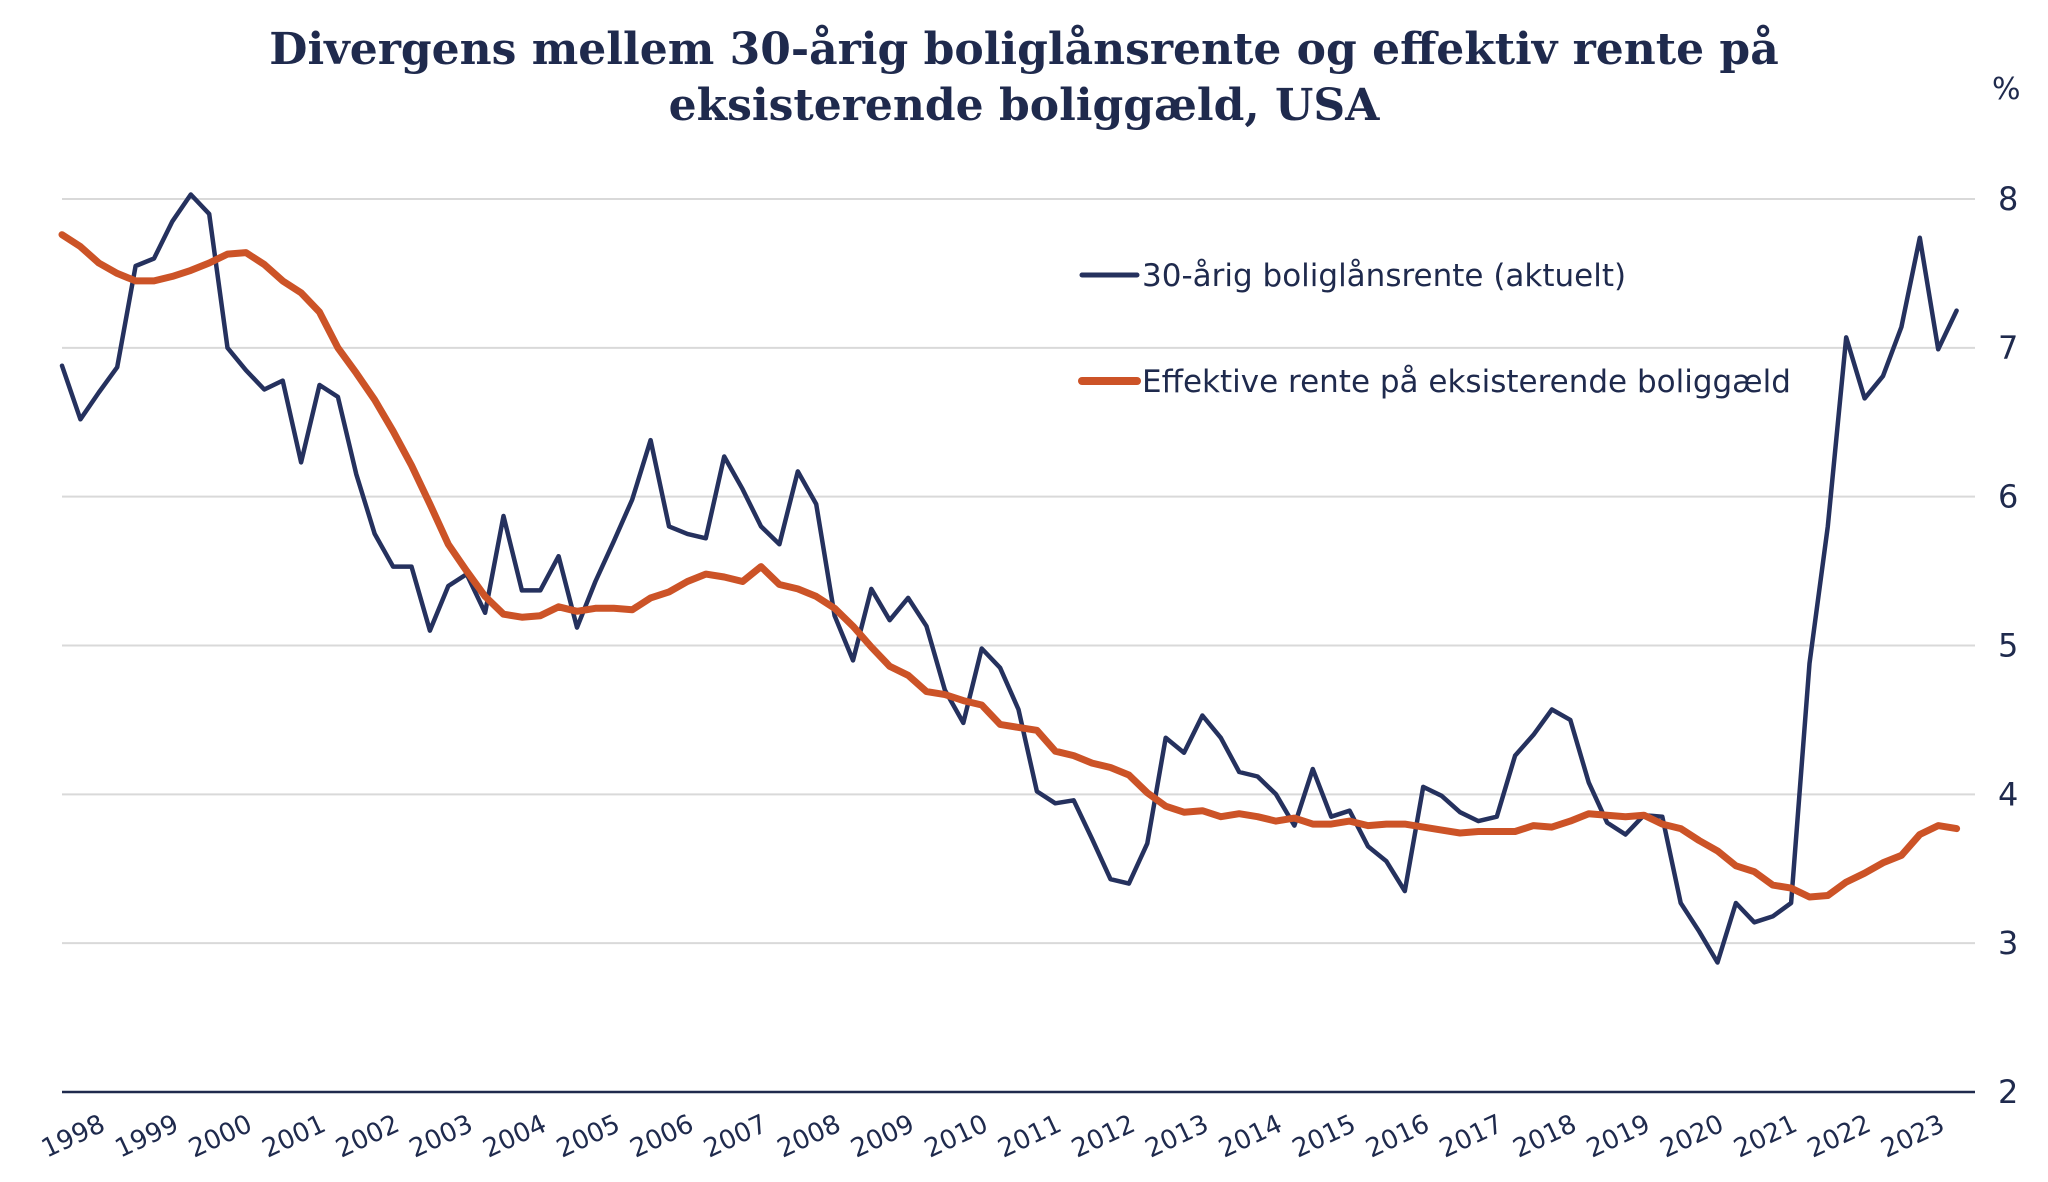  Describe the element at coordinates (2006, 89) in the screenshot. I see `y-axis-unit-label: %` at that location.